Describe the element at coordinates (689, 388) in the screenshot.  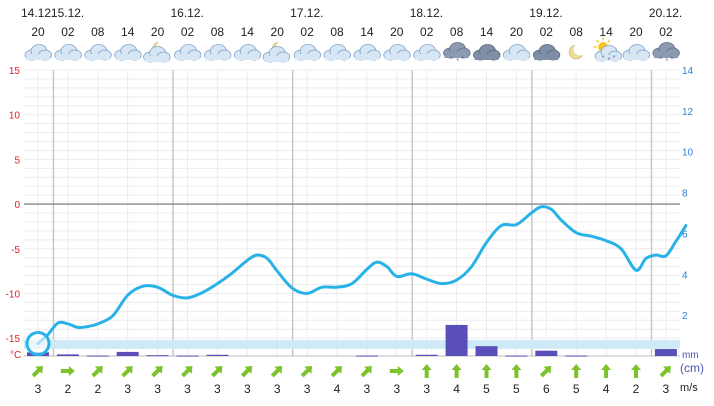
I see `wind-unit-label: m/s` at that location.